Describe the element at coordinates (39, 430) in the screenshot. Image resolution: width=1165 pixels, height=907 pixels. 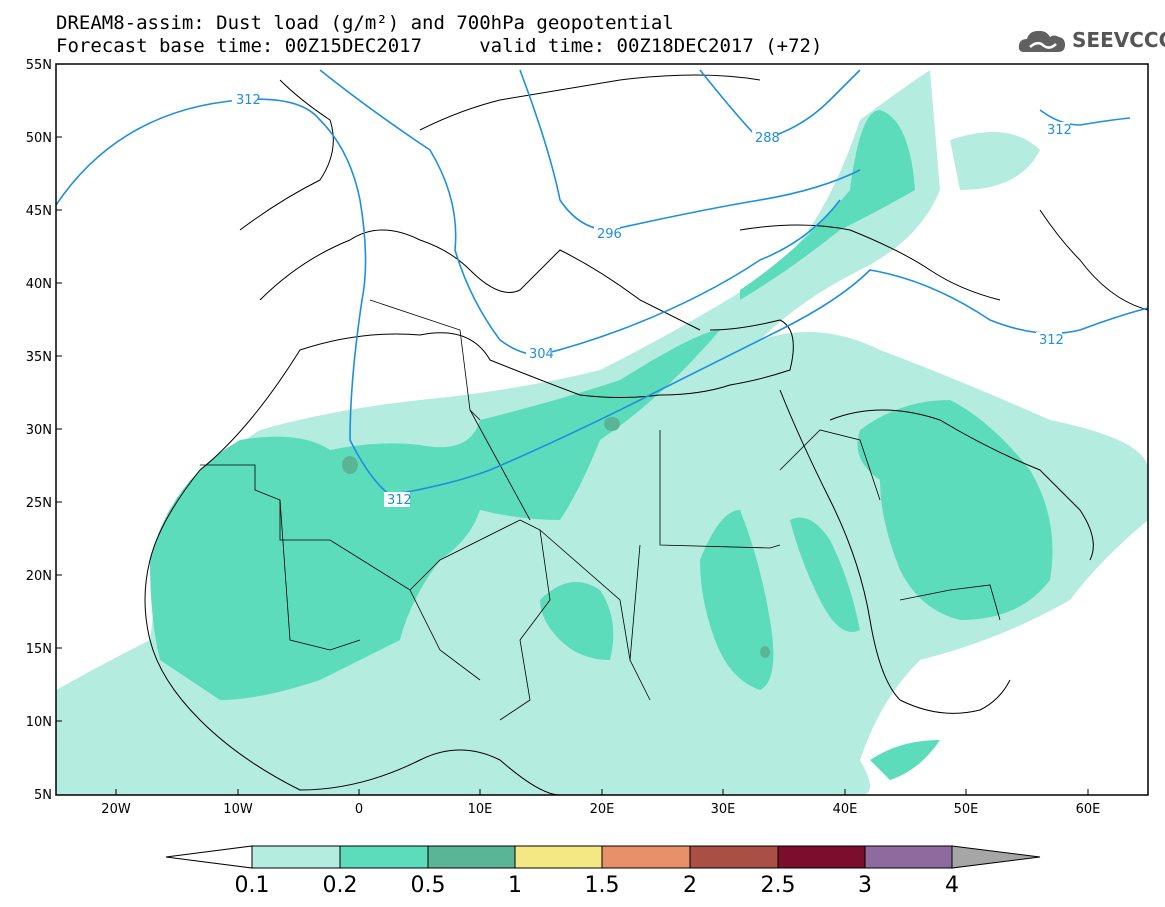
I see `lat-label: 30N` at that location.